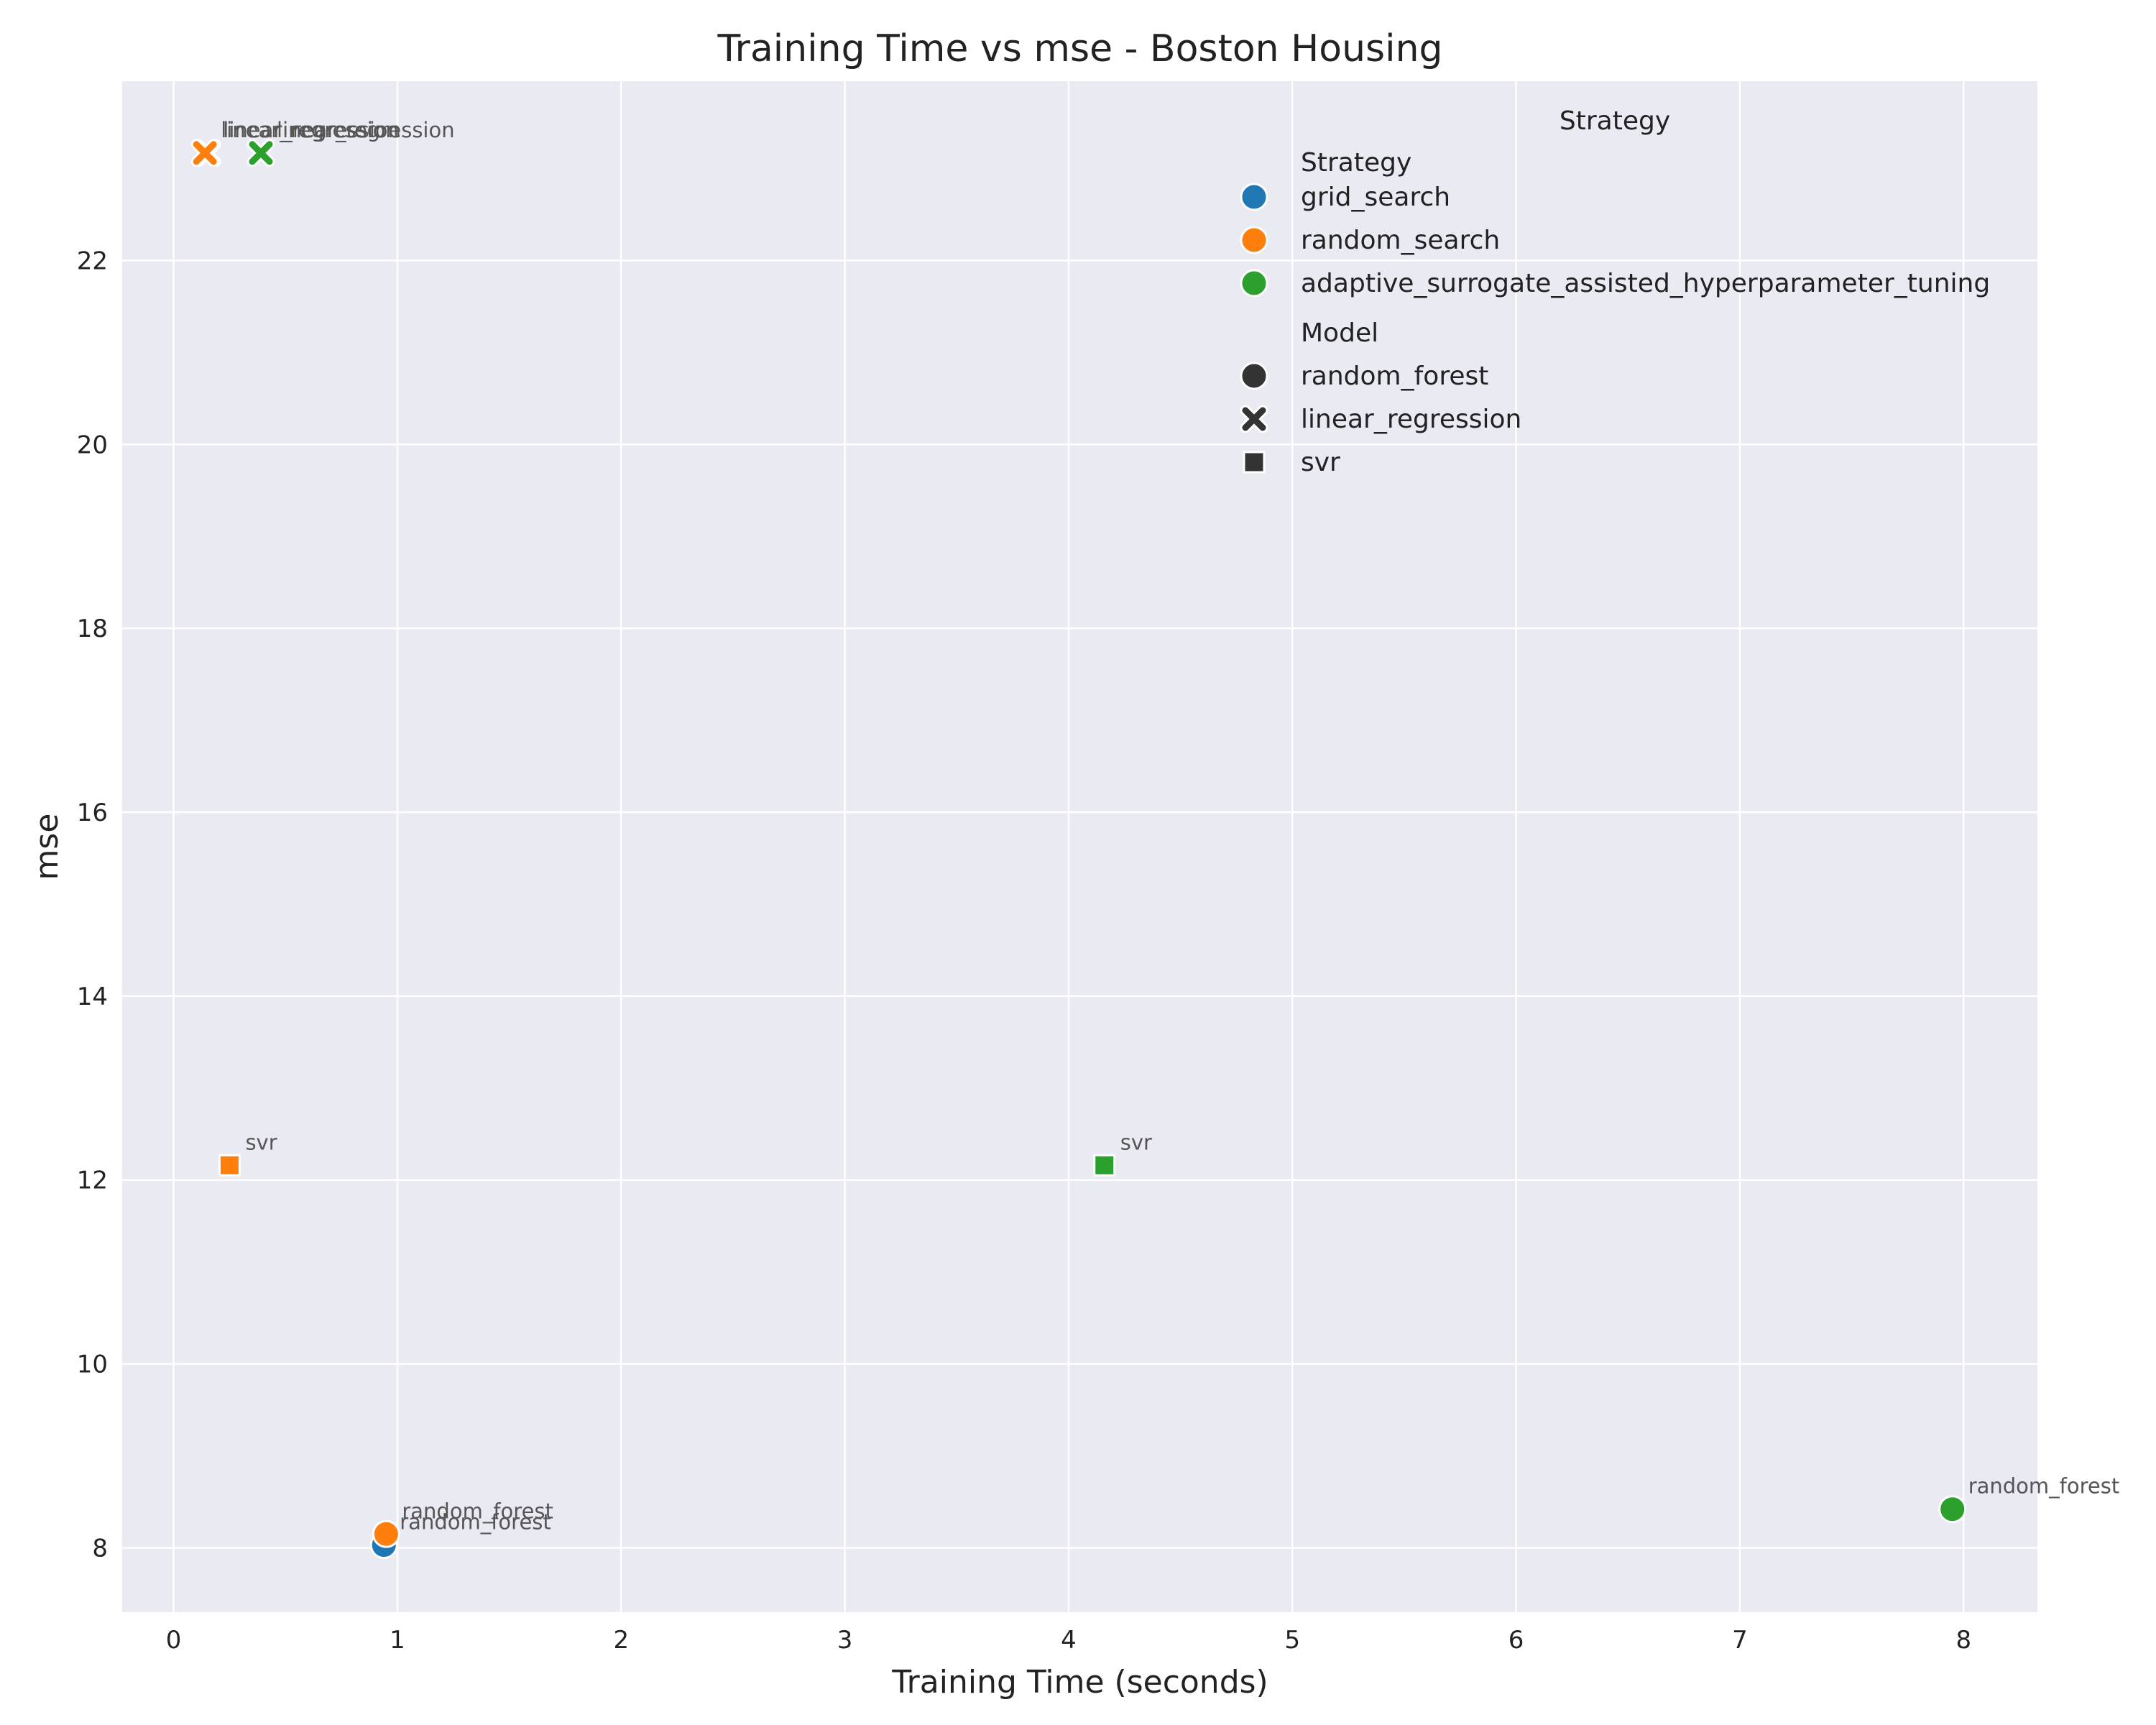 The width and height of the screenshot is (2156, 1725). What do you see at coordinates (1400, 240) in the screenshot?
I see `legend-strategy-label: random_search` at bounding box center [1400, 240].